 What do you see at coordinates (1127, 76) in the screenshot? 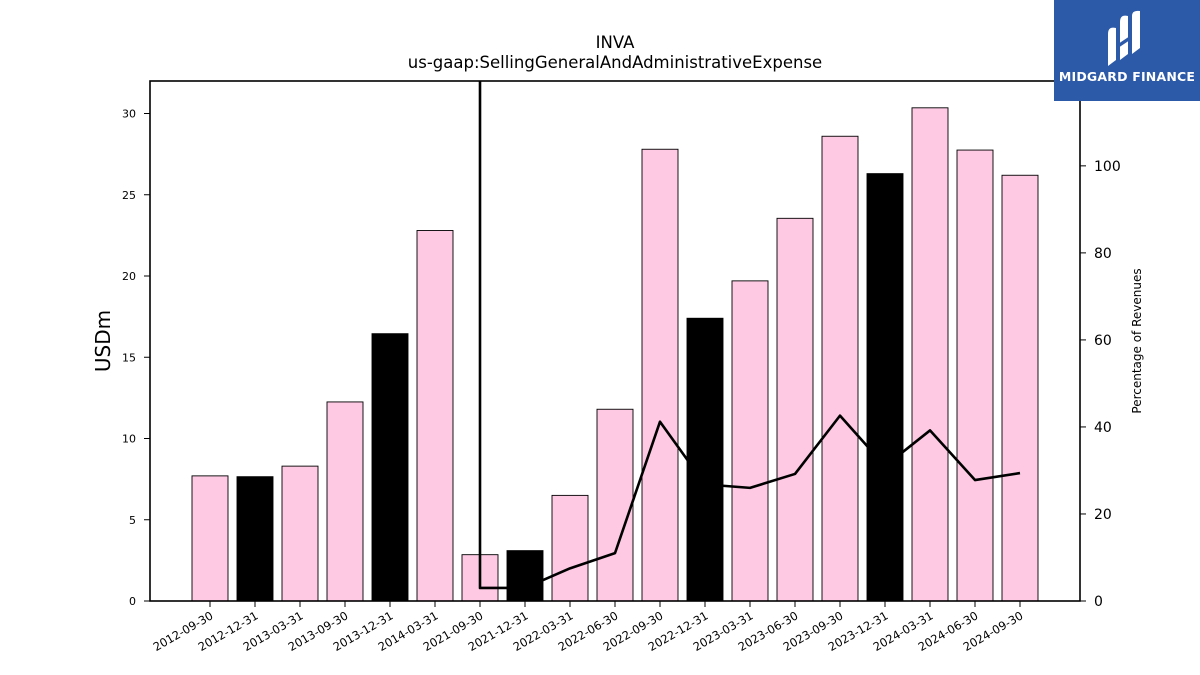
I see `logo-text: MIDGARD FINANCE` at bounding box center [1127, 76].